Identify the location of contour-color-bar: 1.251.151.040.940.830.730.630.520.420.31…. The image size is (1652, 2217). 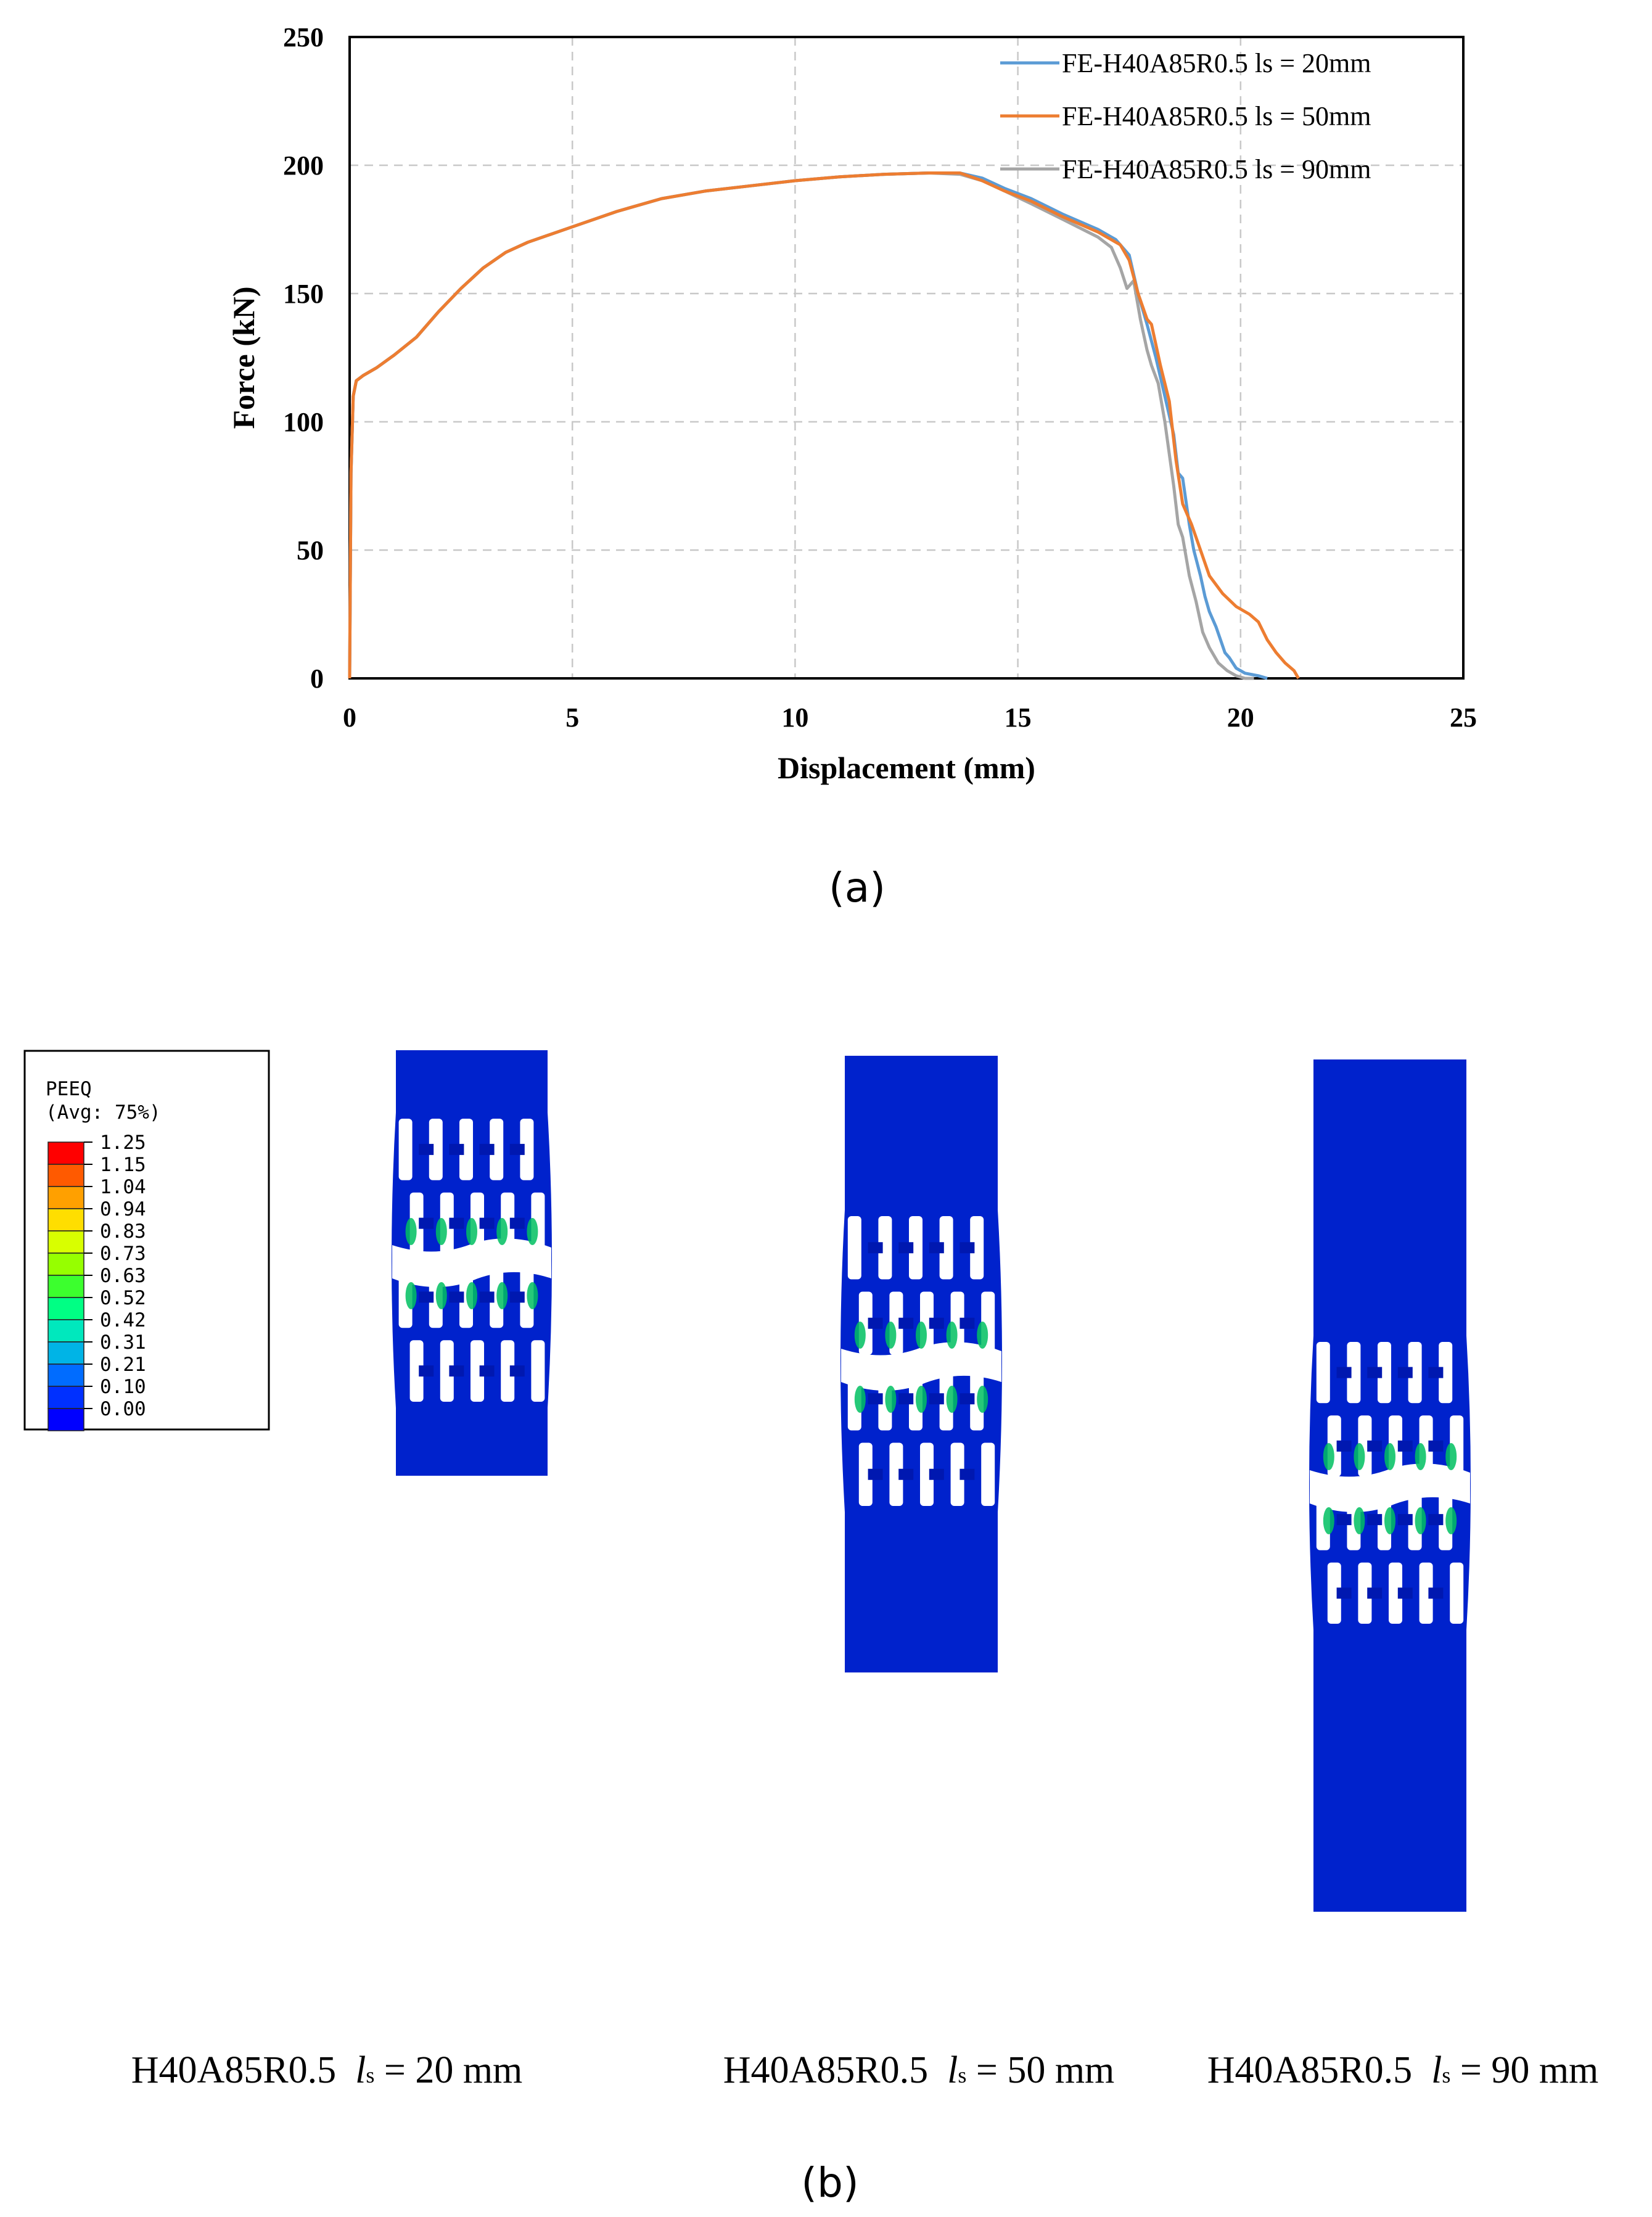
(96, 1281).